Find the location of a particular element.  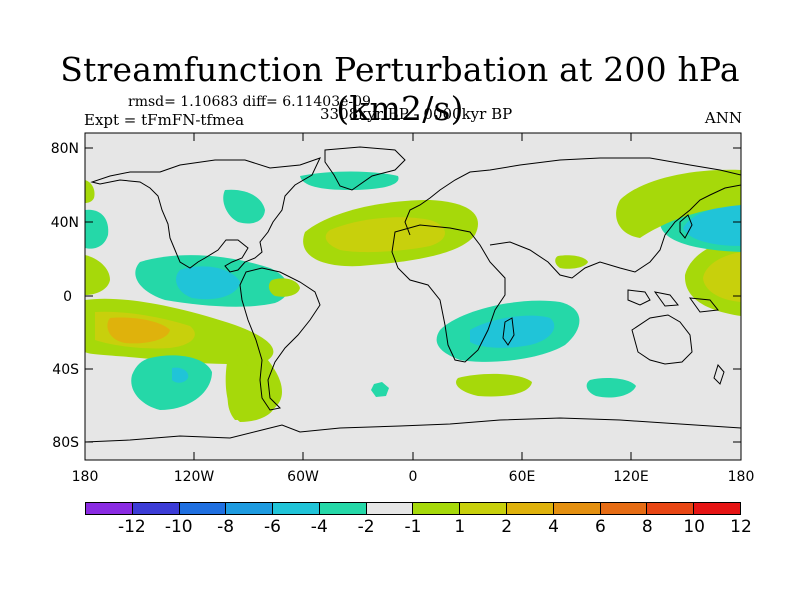

period-label: 3308kyr BP - 0000kyr BP is located at coordinates (416, 114).